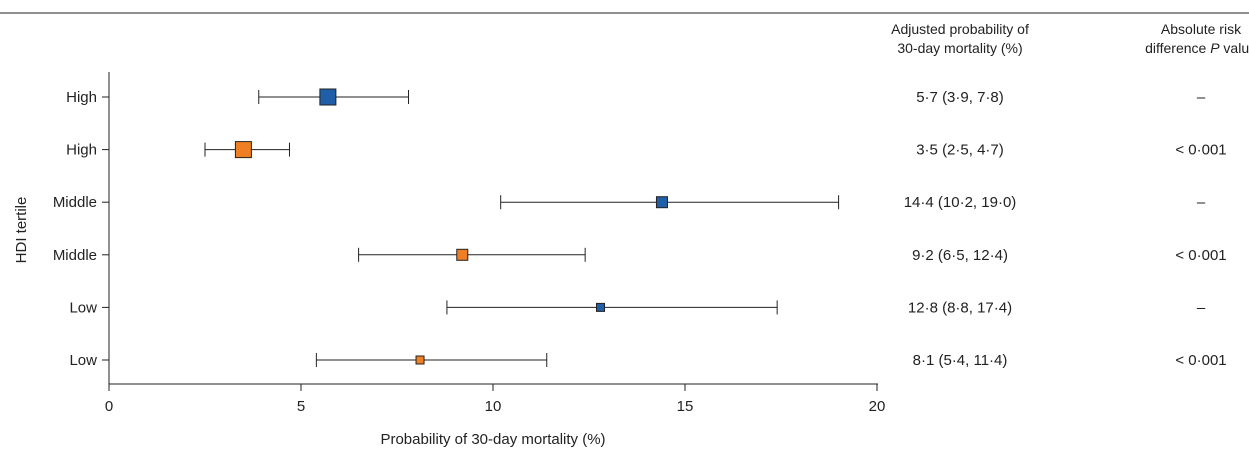 Image resolution: width=1249 pixels, height=454 pixels. I want to click on estimate-value: 3·5 (2·5, 4·7), so click(960, 150).